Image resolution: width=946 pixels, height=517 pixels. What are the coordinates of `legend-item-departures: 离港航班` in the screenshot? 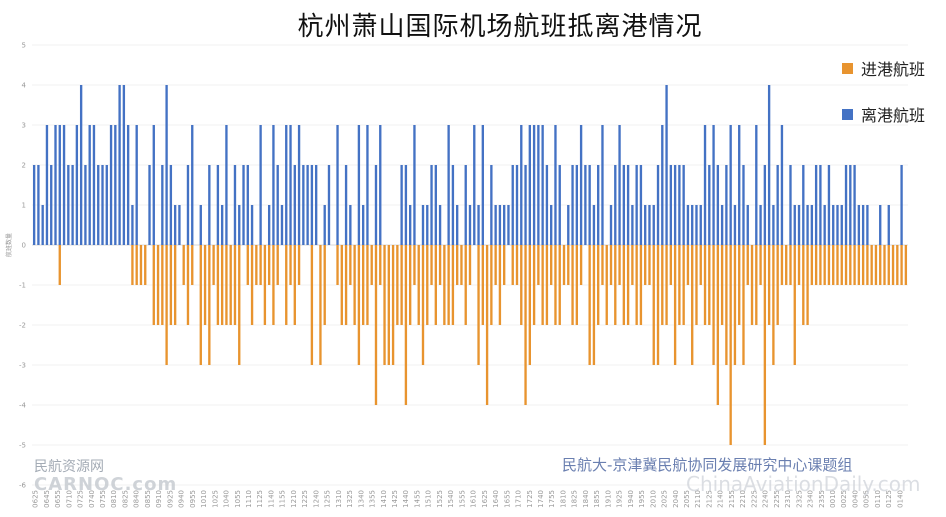 It's located at (883, 114).